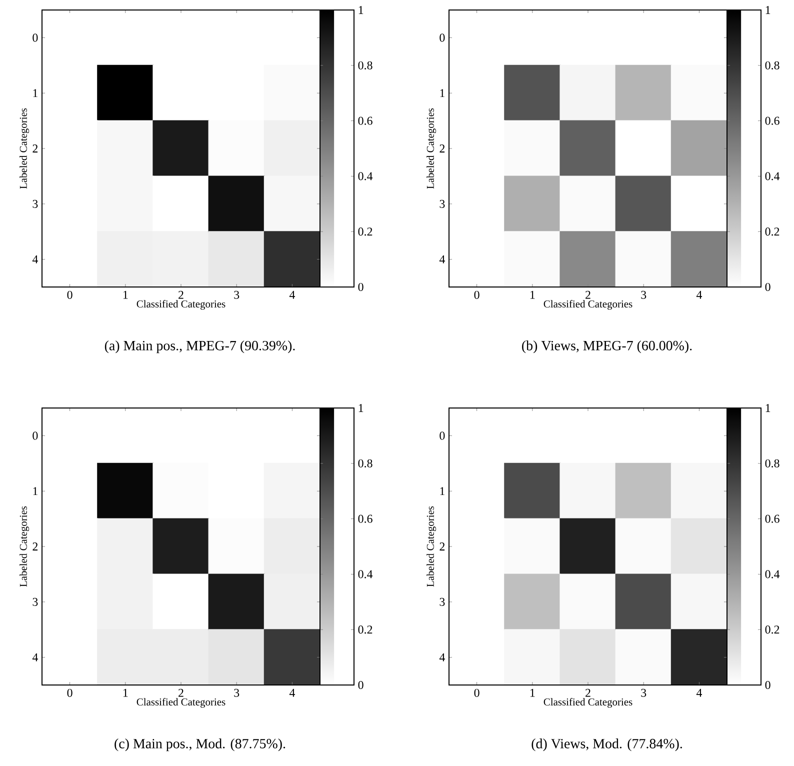 The height and width of the screenshot is (766, 794). Describe the element at coordinates (607, 347) in the screenshot. I see `text: (b) Views, MPEG-7 (60.00%).` at that location.